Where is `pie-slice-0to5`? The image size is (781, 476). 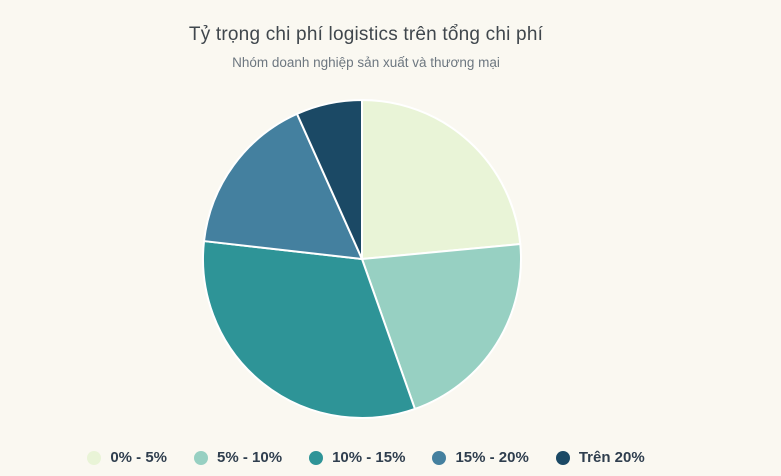
pie-slice-0to5 is located at coordinates (441, 179).